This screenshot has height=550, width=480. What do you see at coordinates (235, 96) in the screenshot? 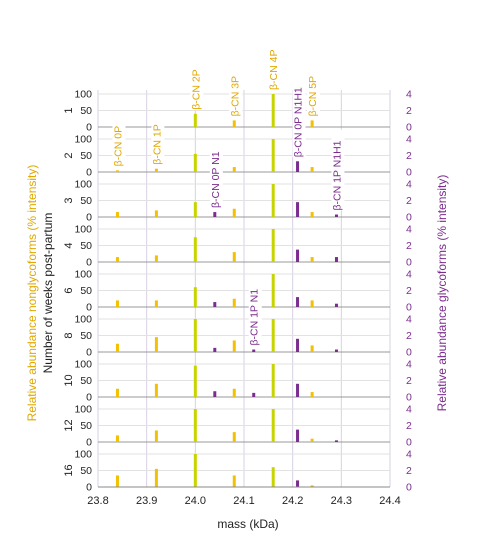
I see `peak-label: β-CN 3P` at bounding box center [235, 96].